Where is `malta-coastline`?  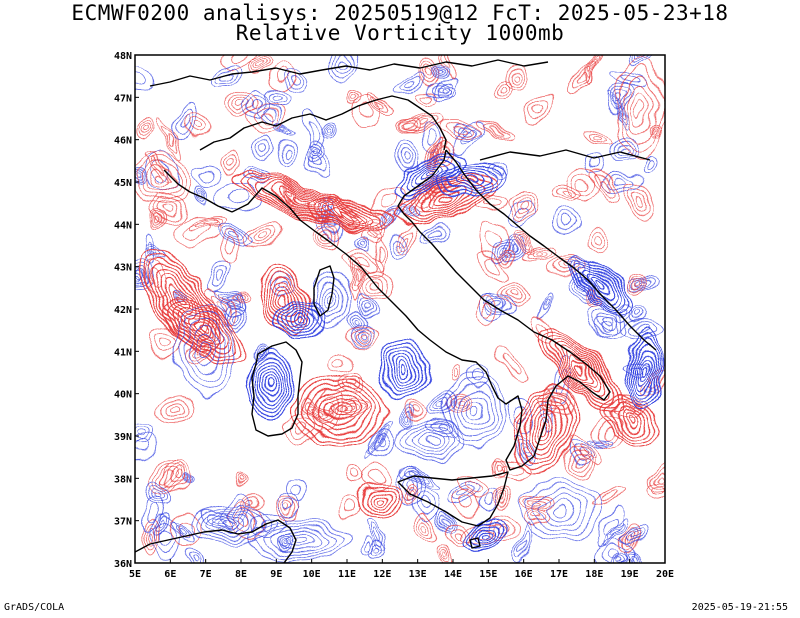 malta-coastline is located at coordinates (475, 543).